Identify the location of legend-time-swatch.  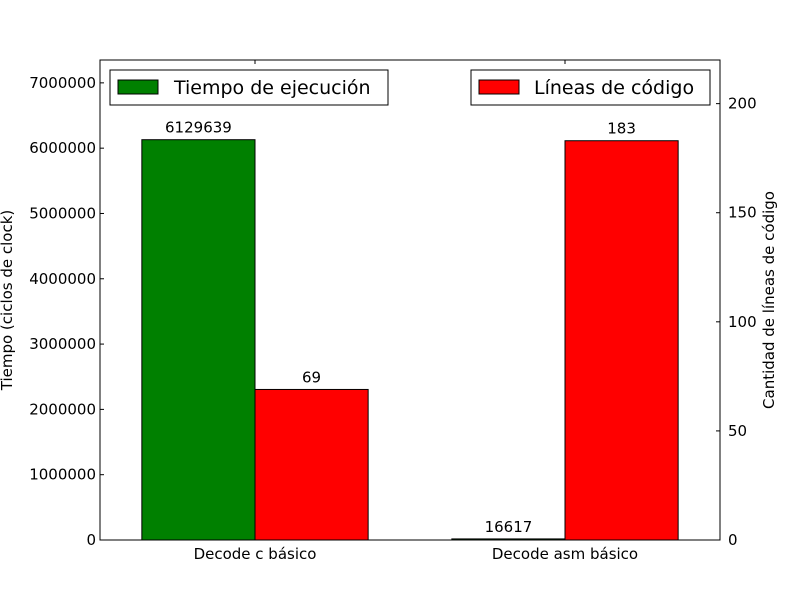
(138, 87).